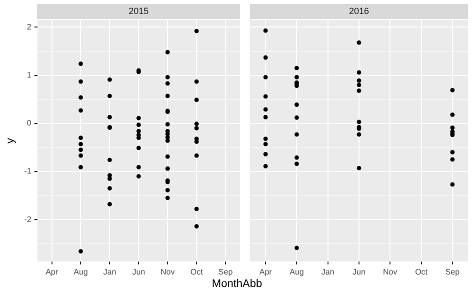 The image size is (474, 293). I want to click on y-tick-label: 0, so click(29, 123).